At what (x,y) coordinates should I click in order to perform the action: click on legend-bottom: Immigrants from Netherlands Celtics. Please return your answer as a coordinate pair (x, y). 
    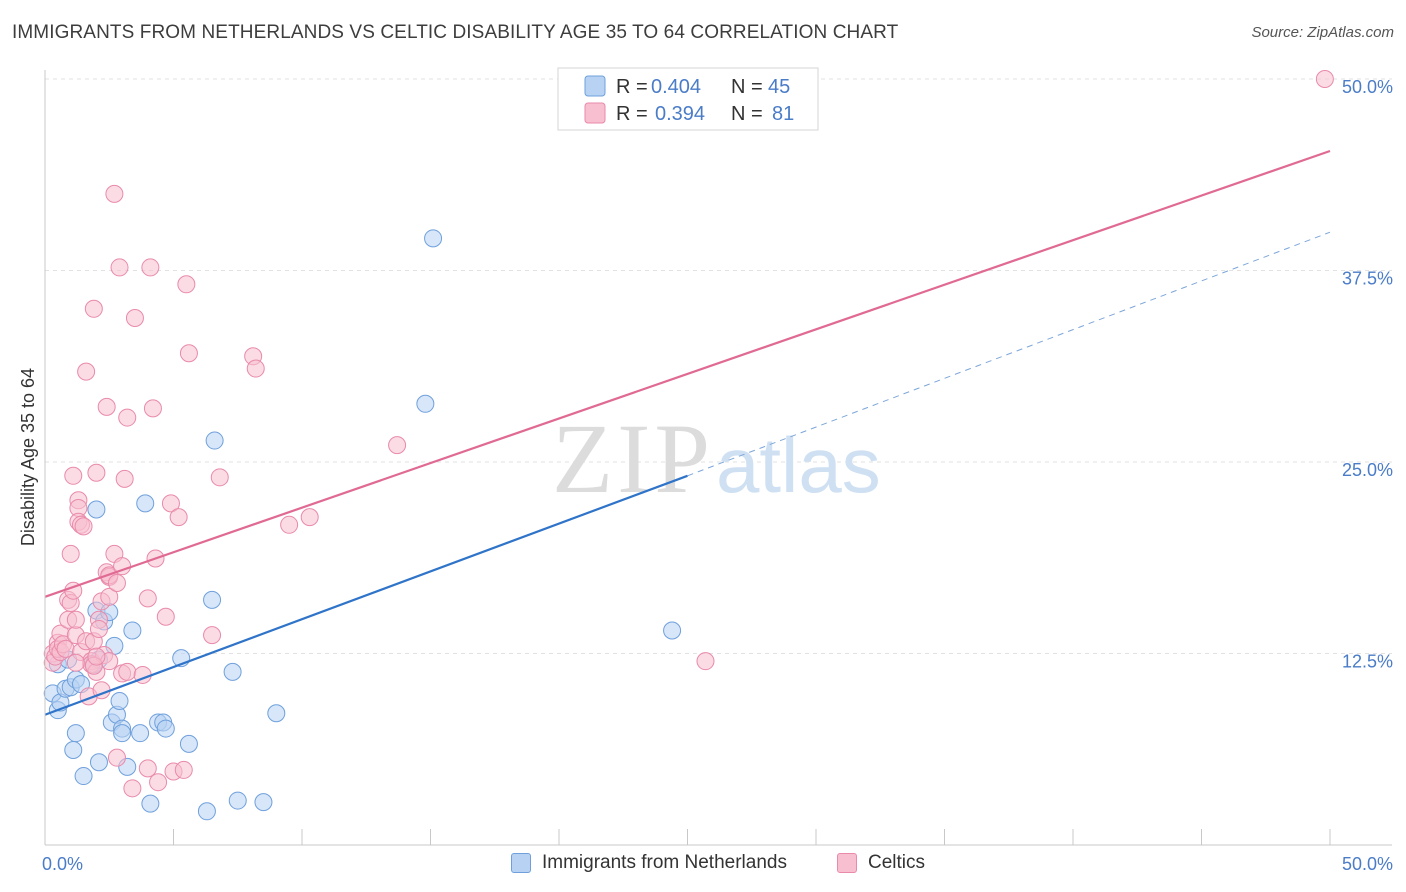
    Looking at the image, I should click on (703, 865).